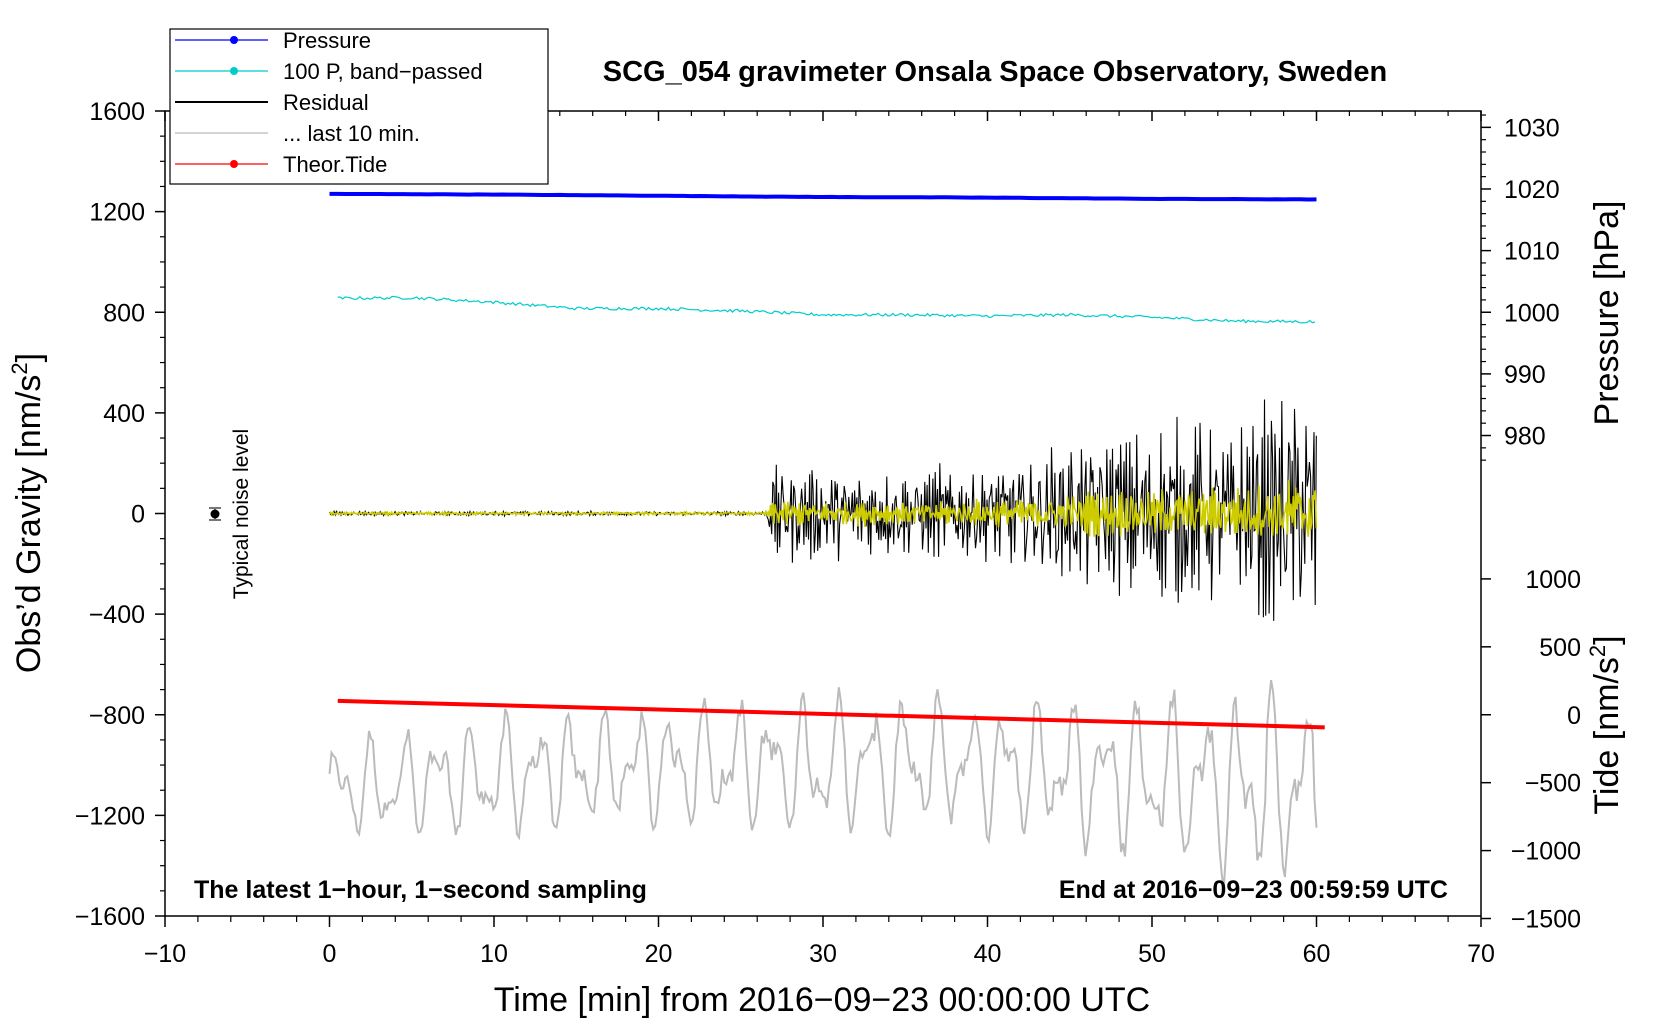 Image resolution: width=1660 pixels, height=1020 pixels. What do you see at coordinates (1560, 648) in the screenshot?
I see `tide-tick-label: 500` at bounding box center [1560, 648].